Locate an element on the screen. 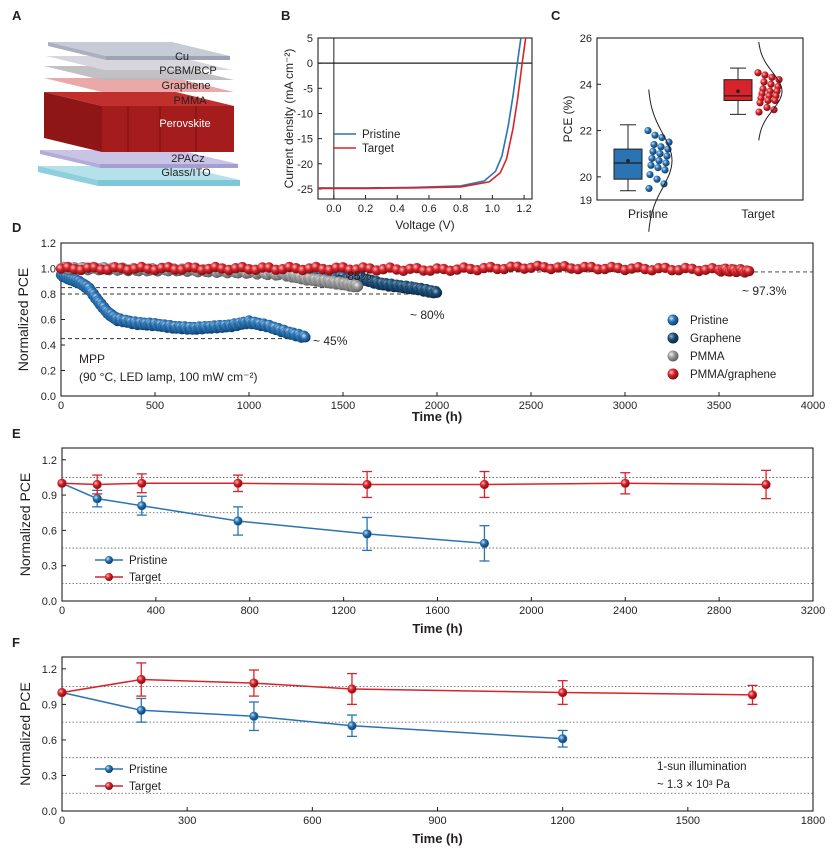 Image resolution: width=835 pixels, height=850 pixels. panel-label-a: A is located at coordinates (17, 15).